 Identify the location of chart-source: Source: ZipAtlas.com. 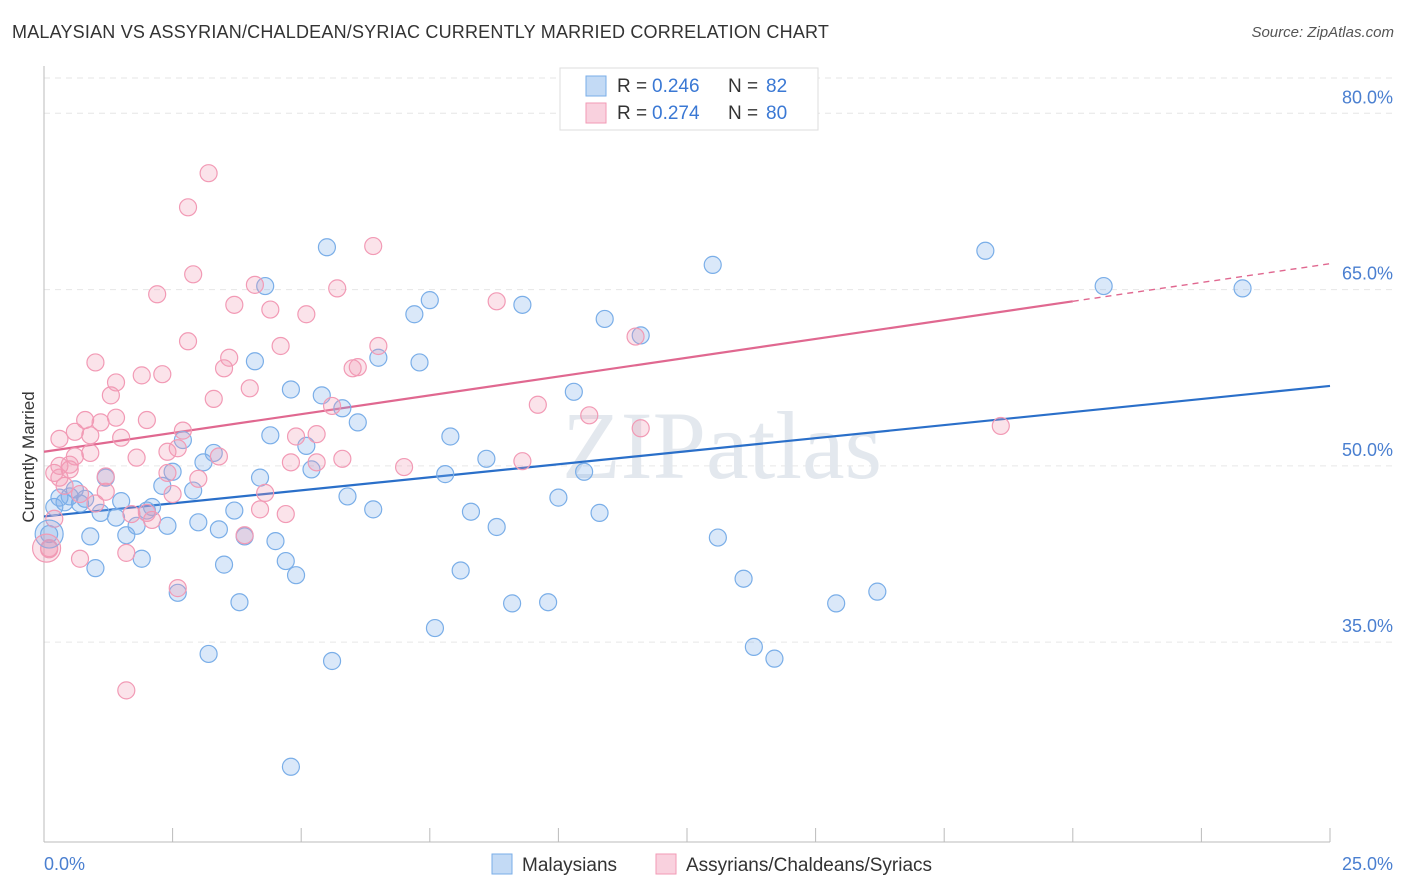
(1322, 32).